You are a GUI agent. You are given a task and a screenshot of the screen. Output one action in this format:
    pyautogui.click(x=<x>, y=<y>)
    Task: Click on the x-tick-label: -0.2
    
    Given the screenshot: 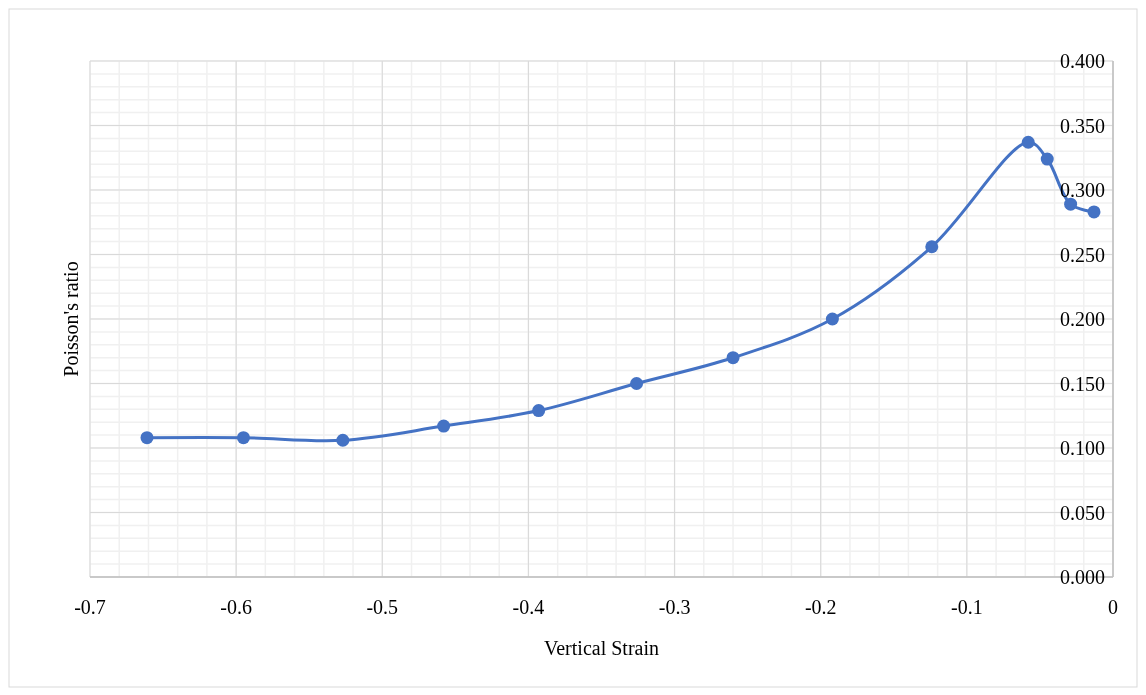 What is the action you would take?
    pyautogui.click(x=820, y=607)
    